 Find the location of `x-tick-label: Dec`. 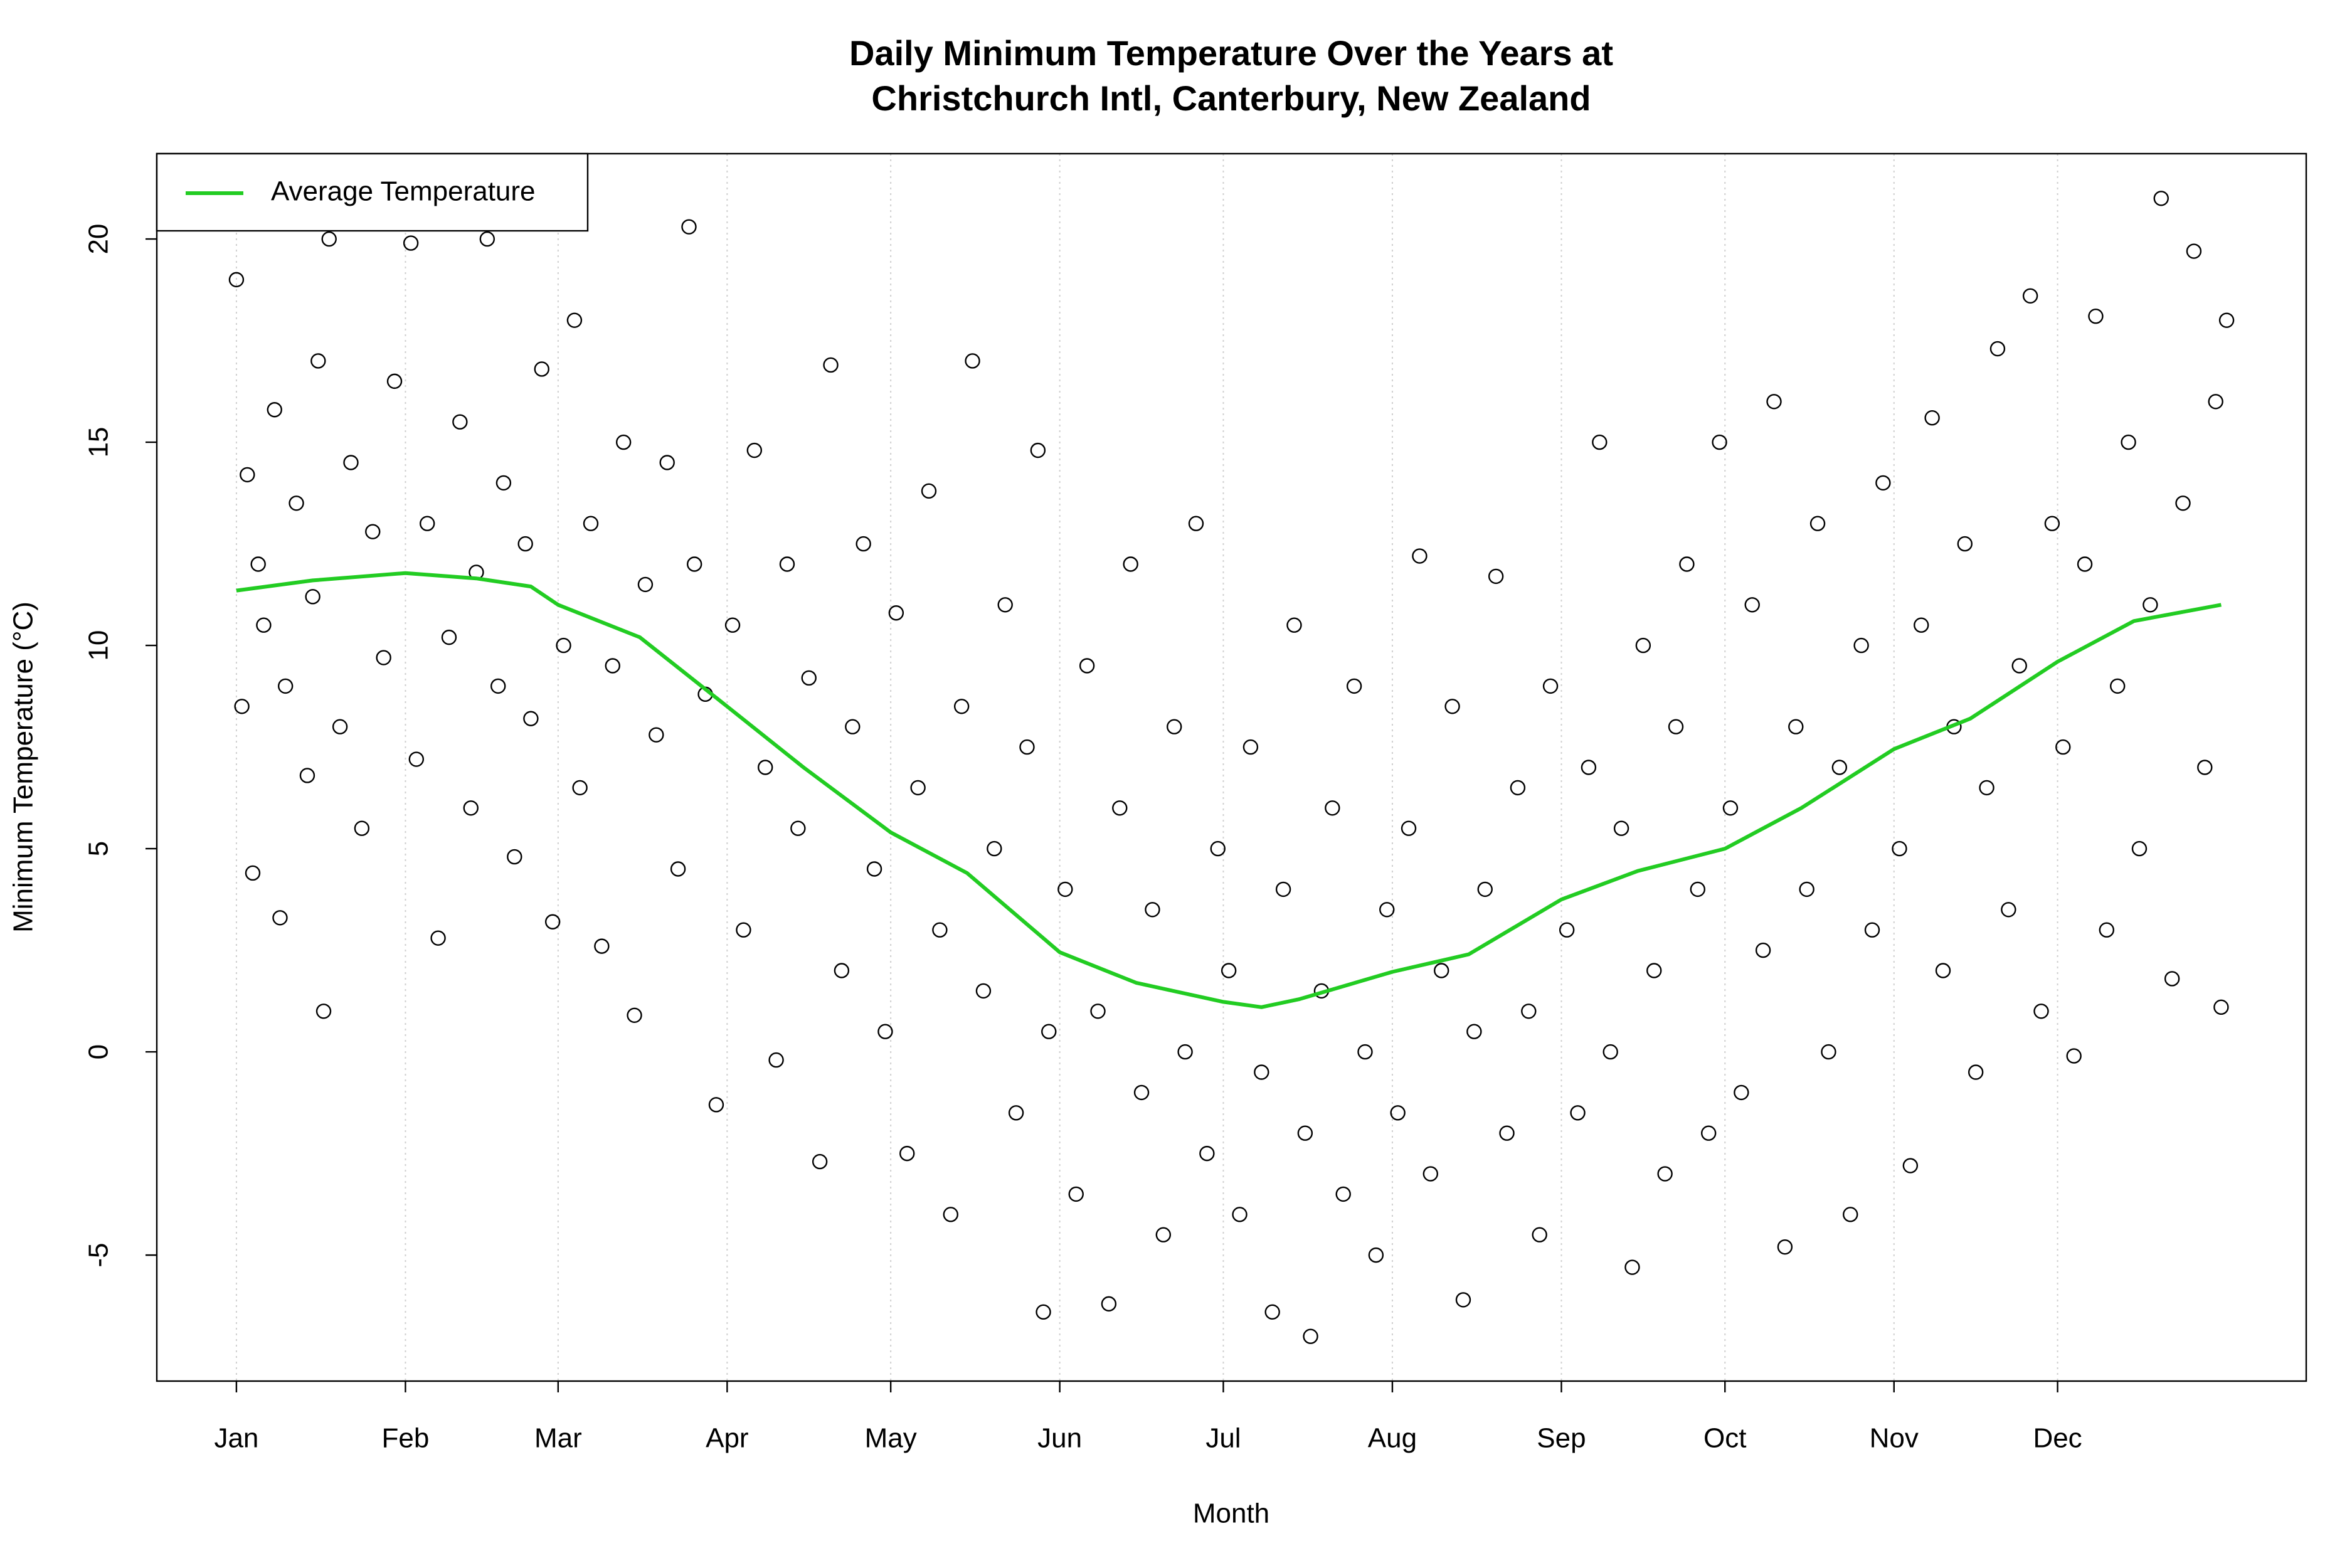

x-tick-label: Dec is located at coordinates (2057, 1438).